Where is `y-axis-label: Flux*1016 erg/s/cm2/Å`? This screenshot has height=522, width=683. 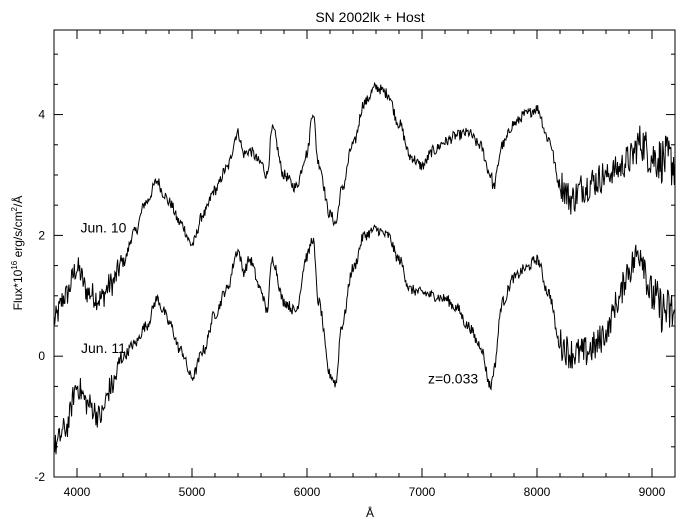 y-axis-label: Flux*1016 erg/s/cm2/Å is located at coordinates (17, 253).